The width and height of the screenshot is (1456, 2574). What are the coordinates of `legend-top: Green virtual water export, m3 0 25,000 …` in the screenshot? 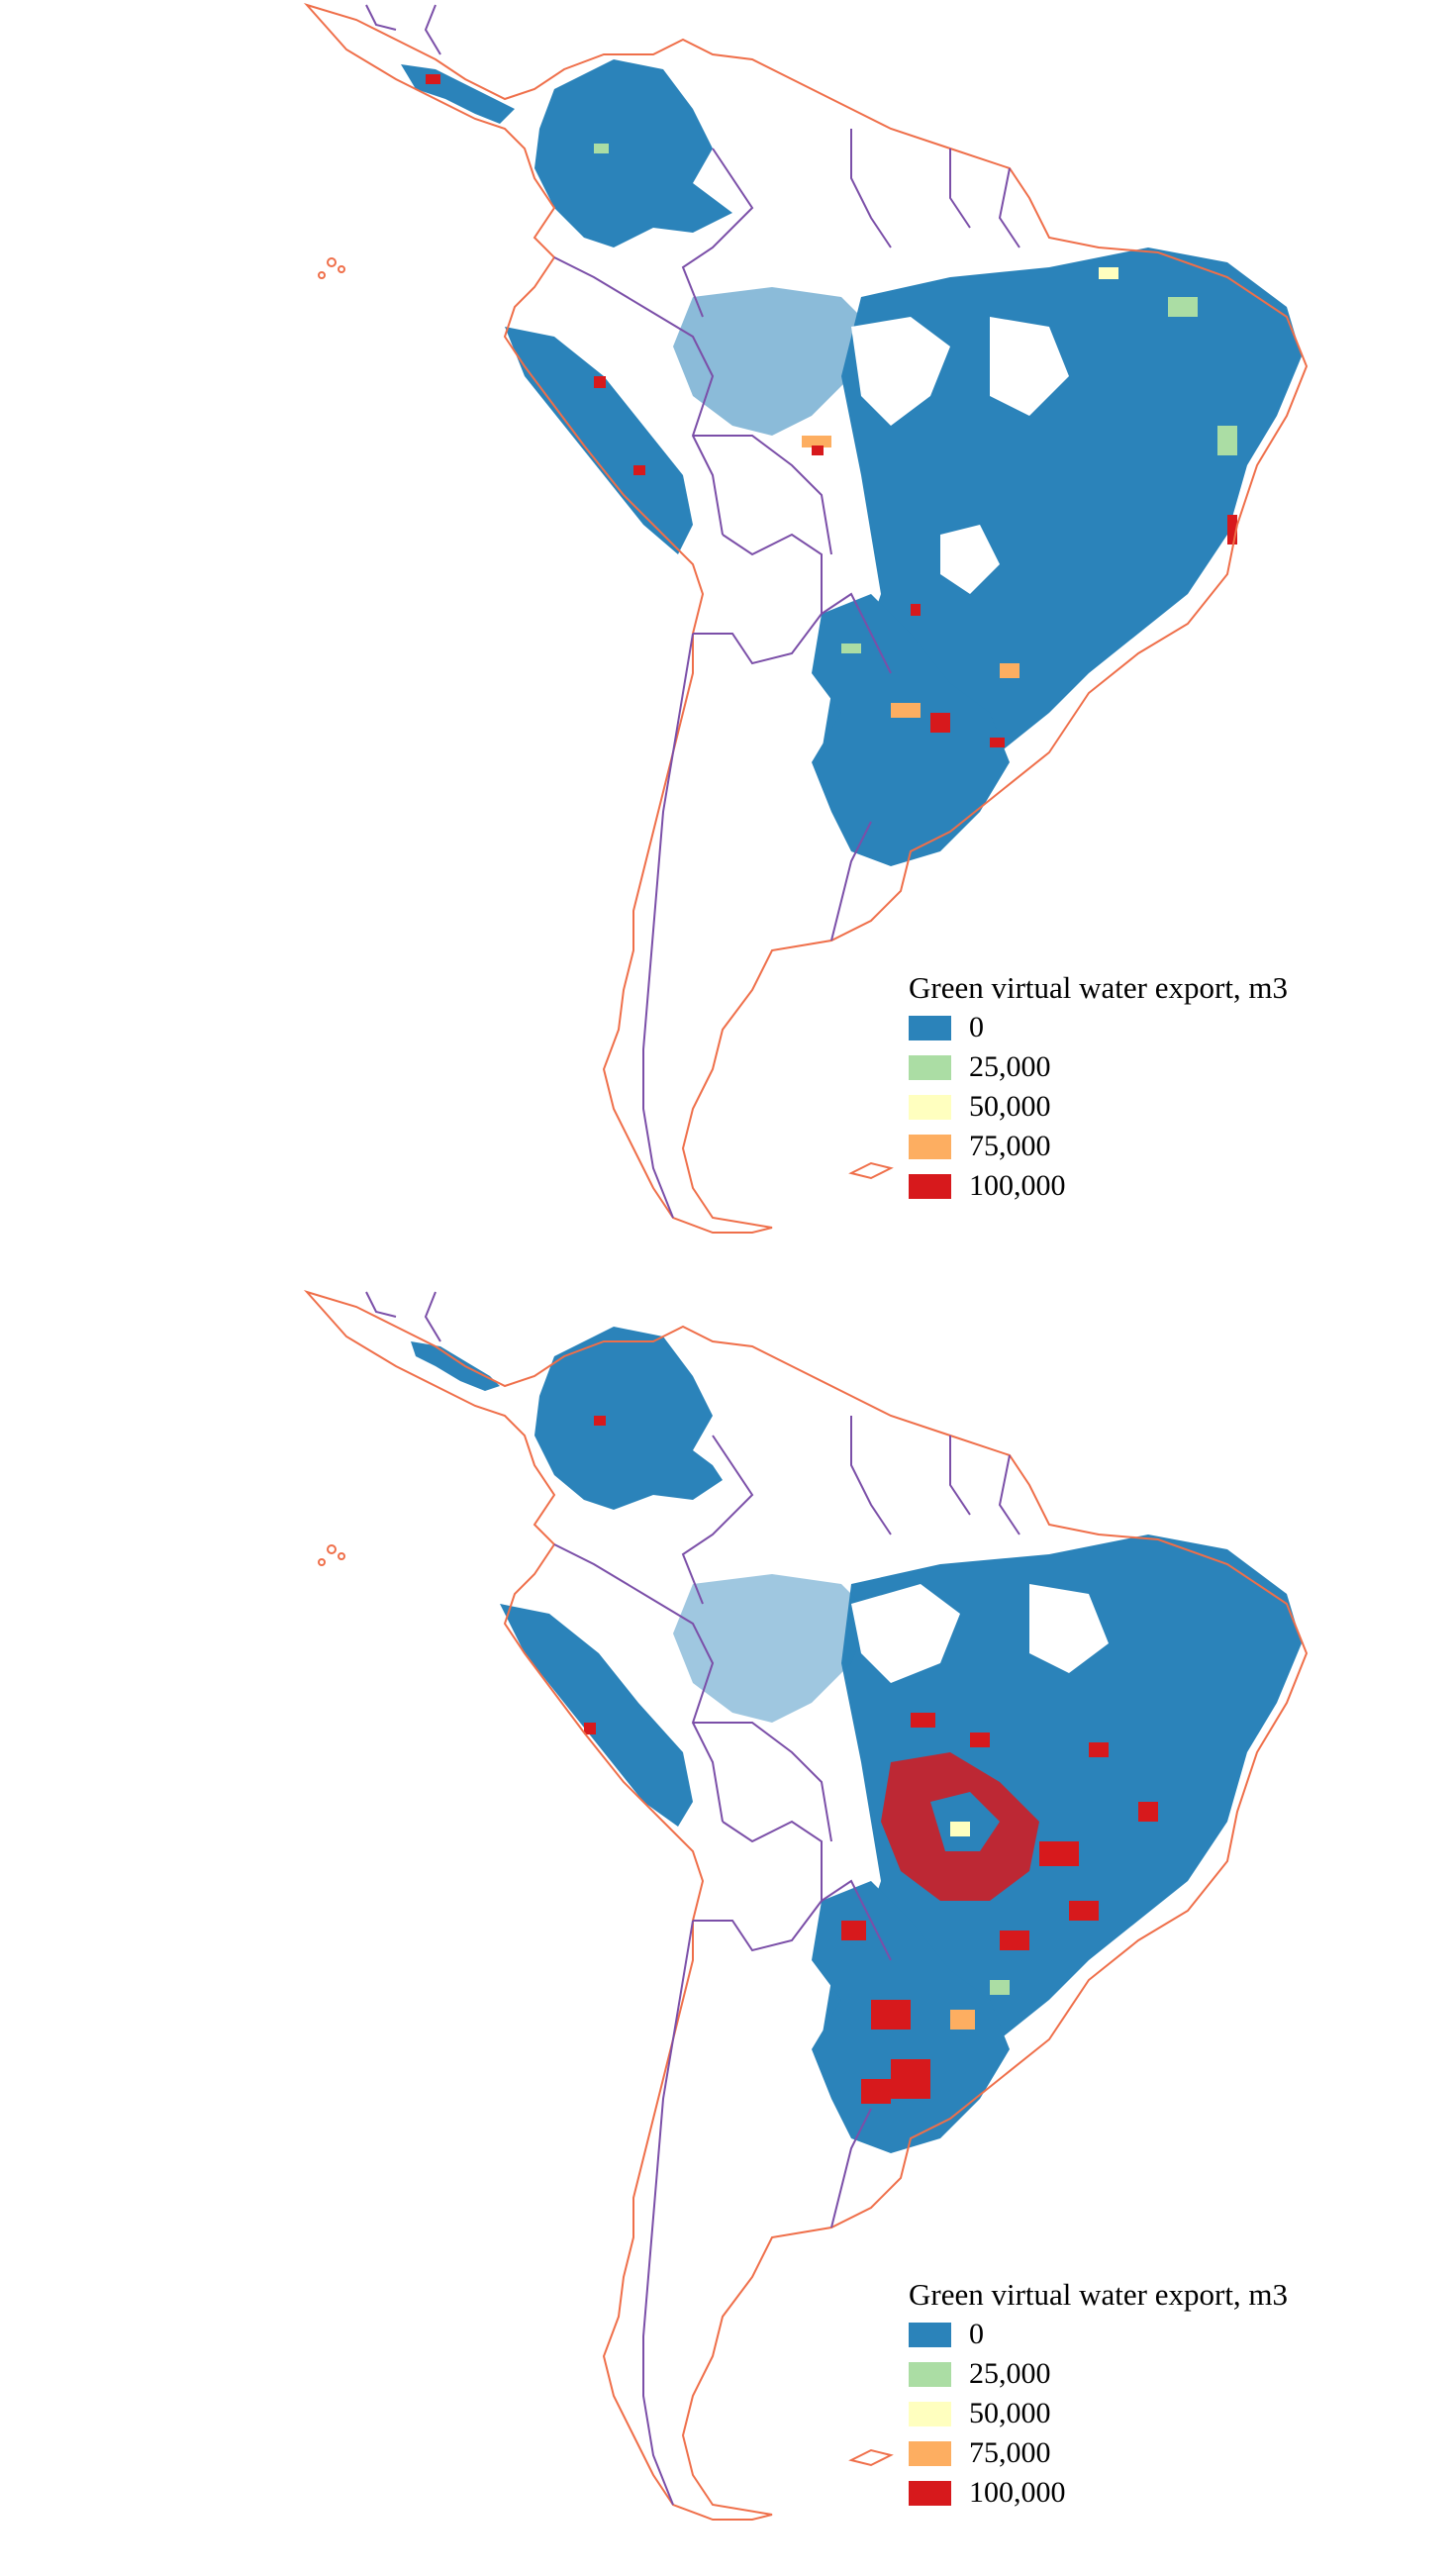 It's located at (1126, 1087).